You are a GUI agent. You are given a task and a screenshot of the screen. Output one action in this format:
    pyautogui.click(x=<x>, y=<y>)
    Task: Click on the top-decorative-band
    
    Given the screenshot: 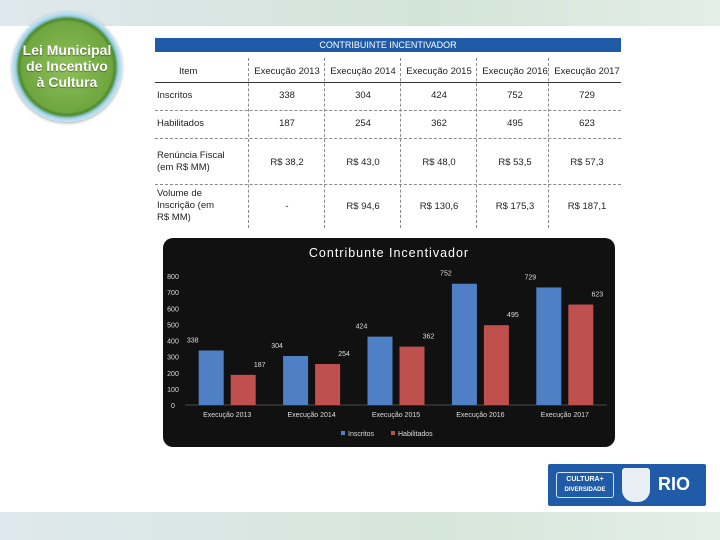 What is the action you would take?
    pyautogui.click(x=360, y=13)
    